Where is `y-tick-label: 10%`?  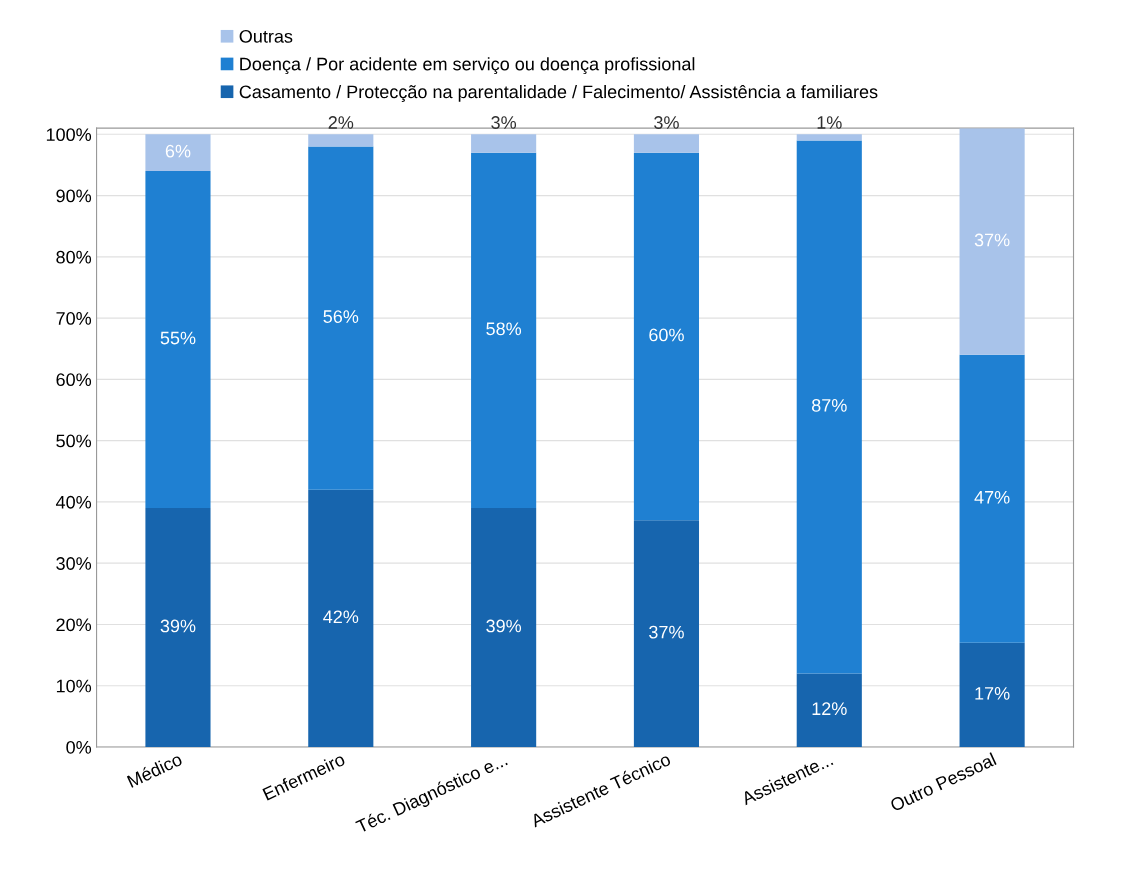
y-tick-label: 10% is located at coordinates (74, 686).